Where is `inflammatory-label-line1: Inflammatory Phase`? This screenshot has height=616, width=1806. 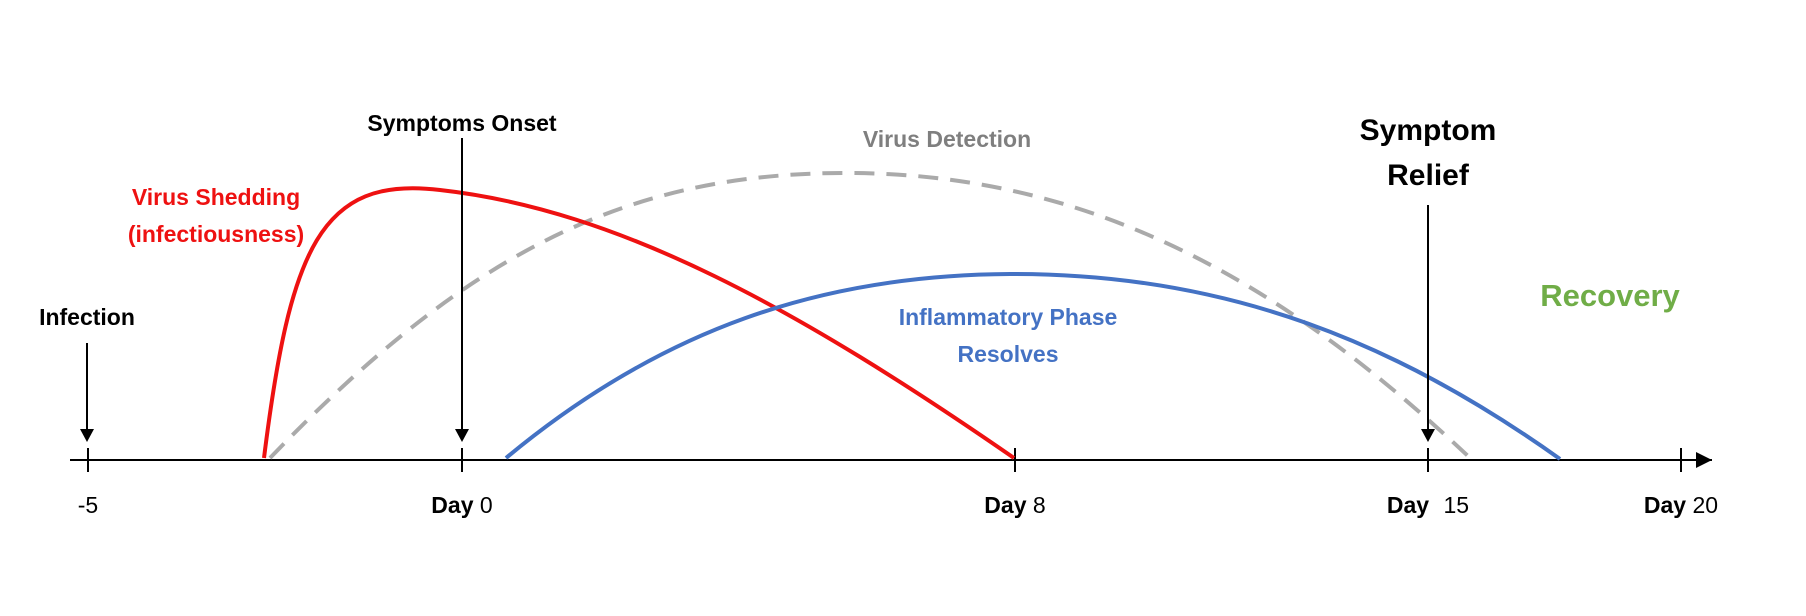 inflammatory-label-line1: Inflammatory Phase is located at coordinates (1008, 317).